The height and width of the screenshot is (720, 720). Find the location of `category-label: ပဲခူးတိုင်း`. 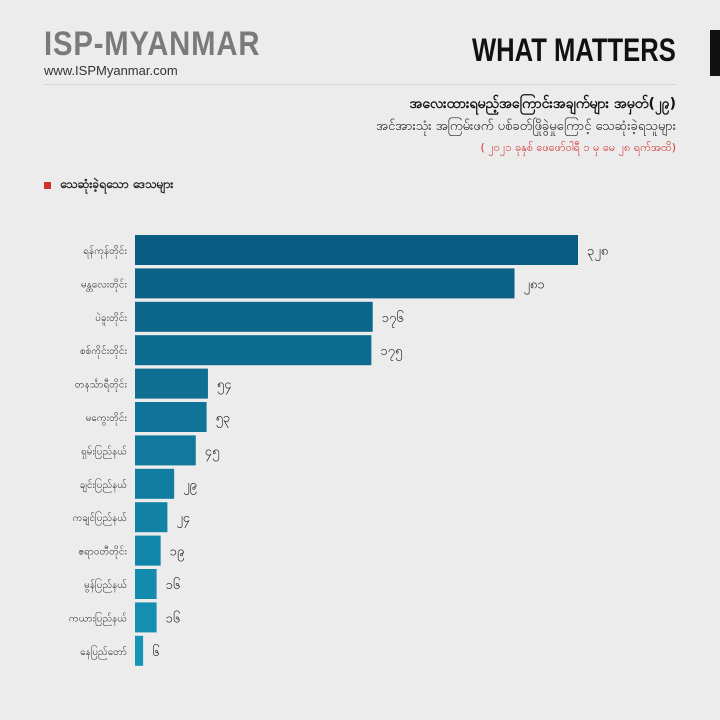

category-label: ပဲခူးတိုင်း is located at coordinates (111, 318).